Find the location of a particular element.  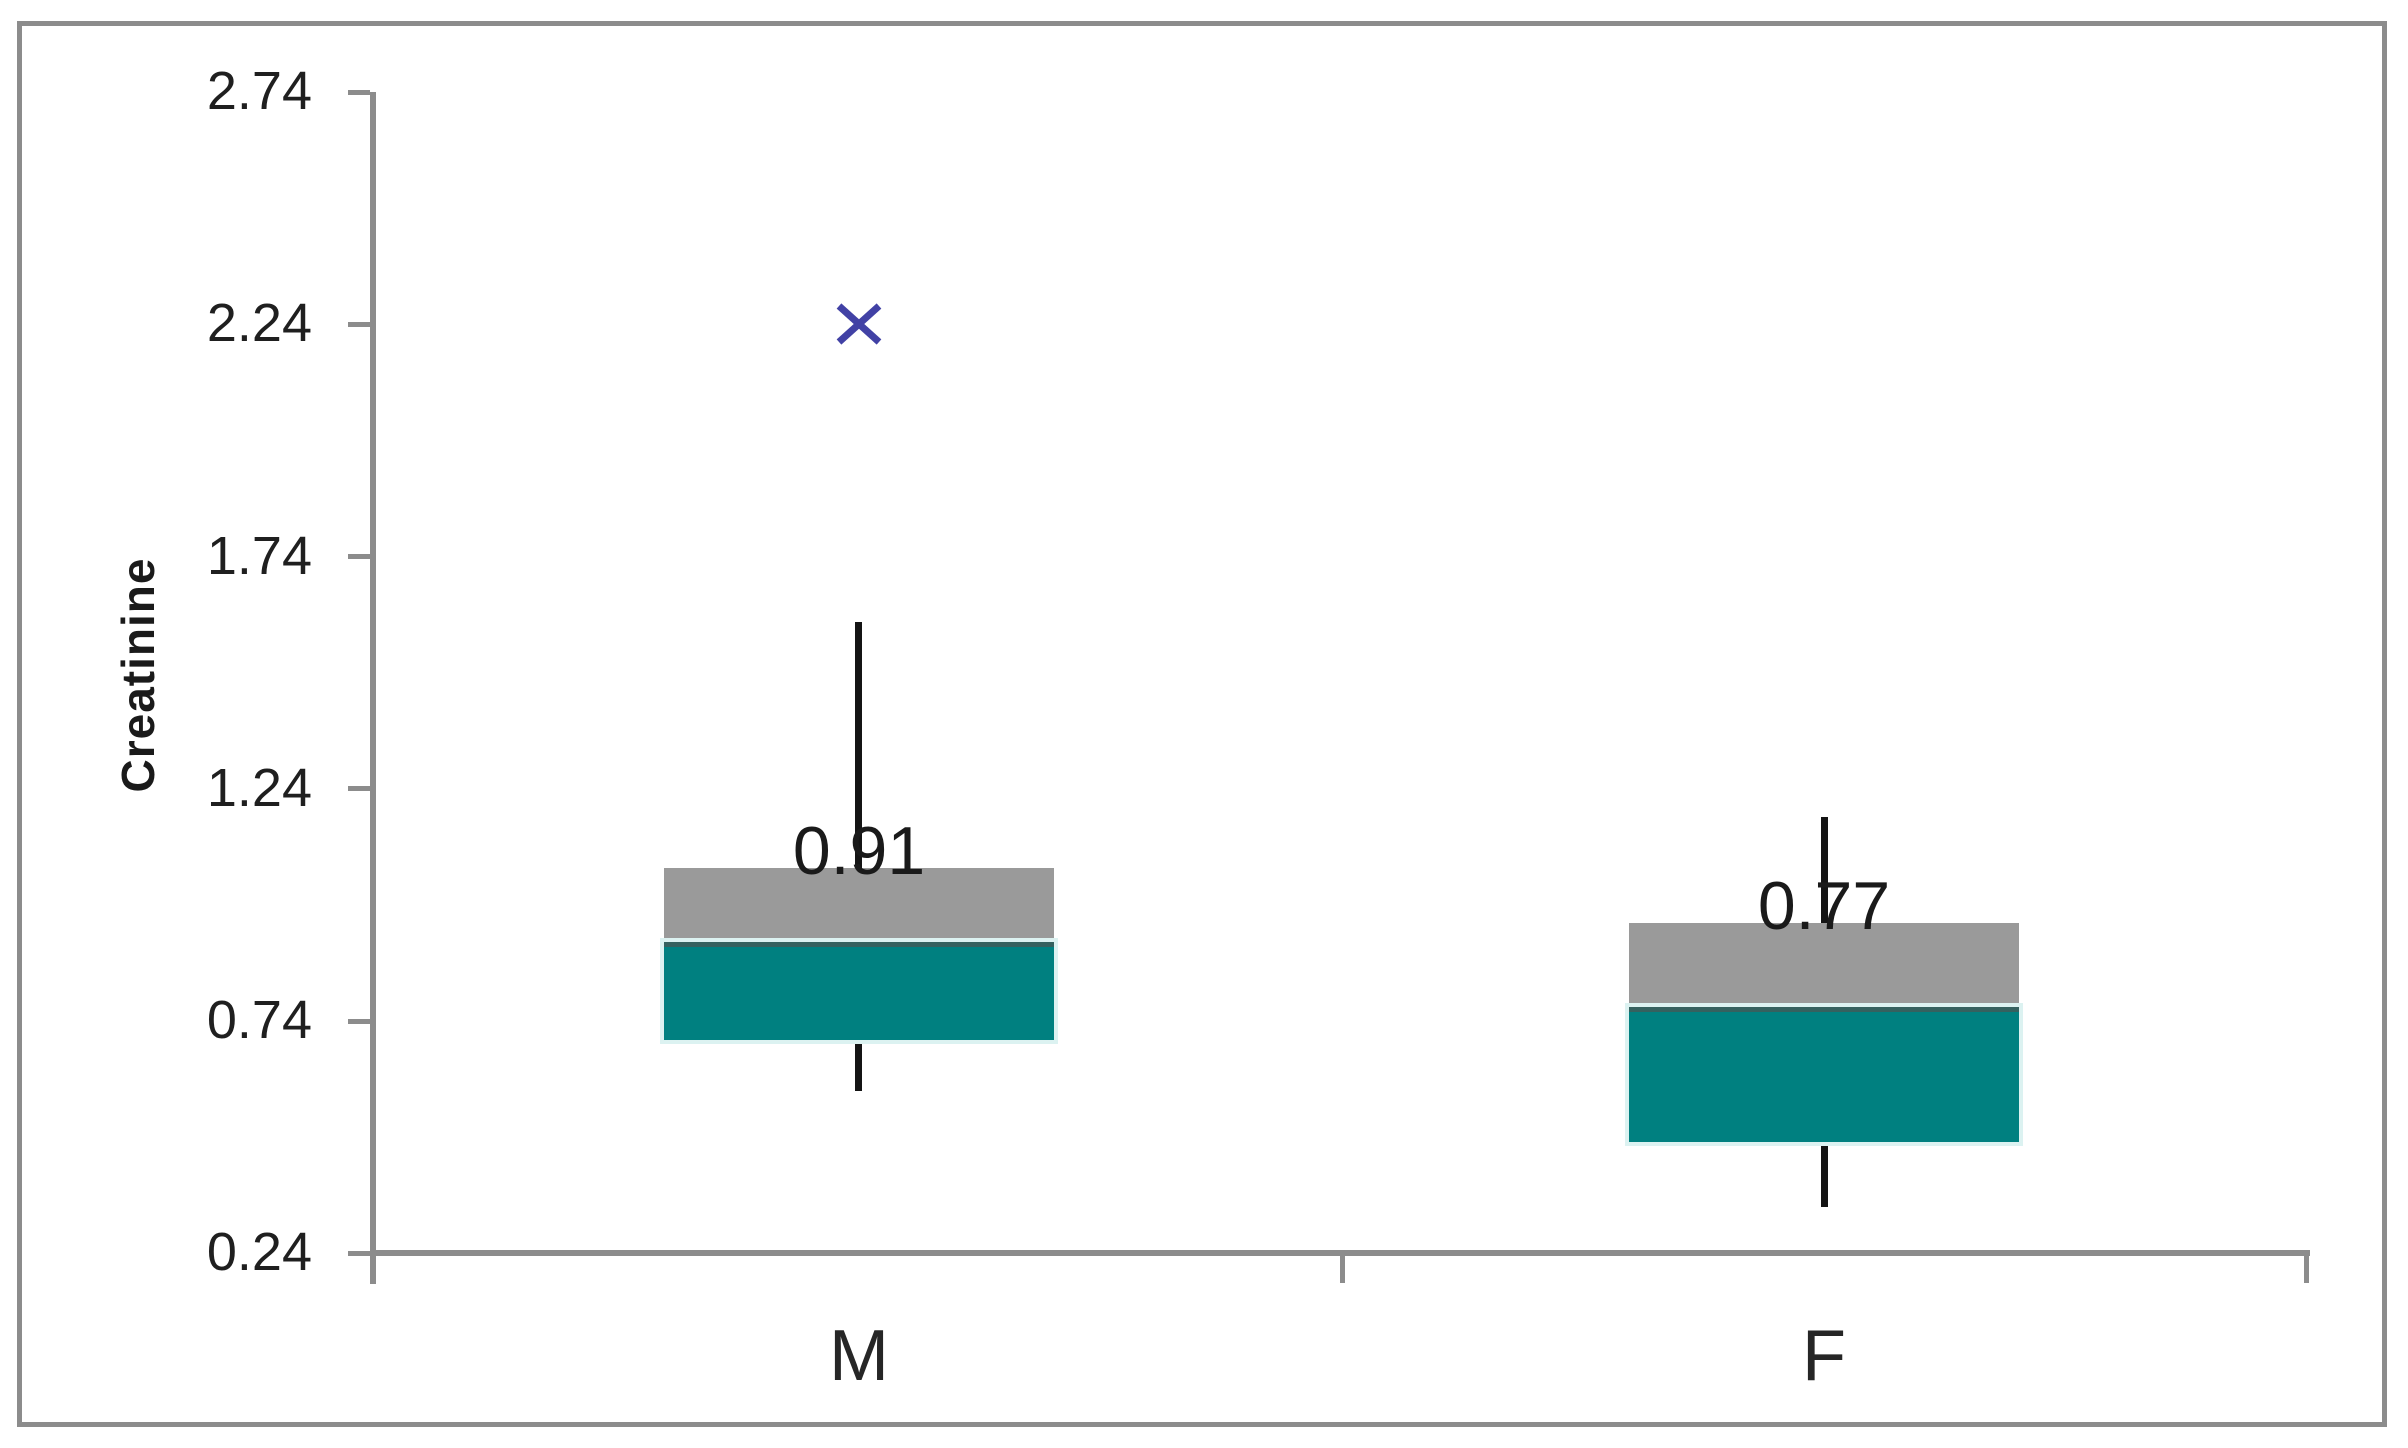

median-value-label: 0.91 is located at coordinates (859, 851).